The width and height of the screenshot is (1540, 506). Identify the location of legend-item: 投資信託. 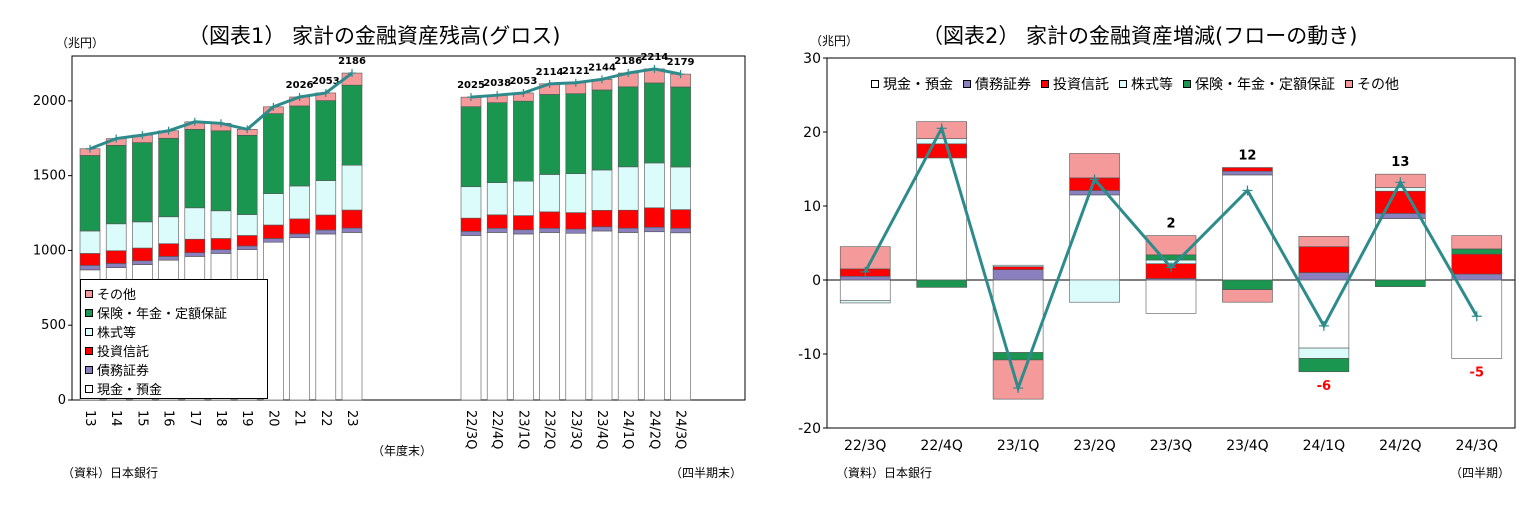
(1075, 84).